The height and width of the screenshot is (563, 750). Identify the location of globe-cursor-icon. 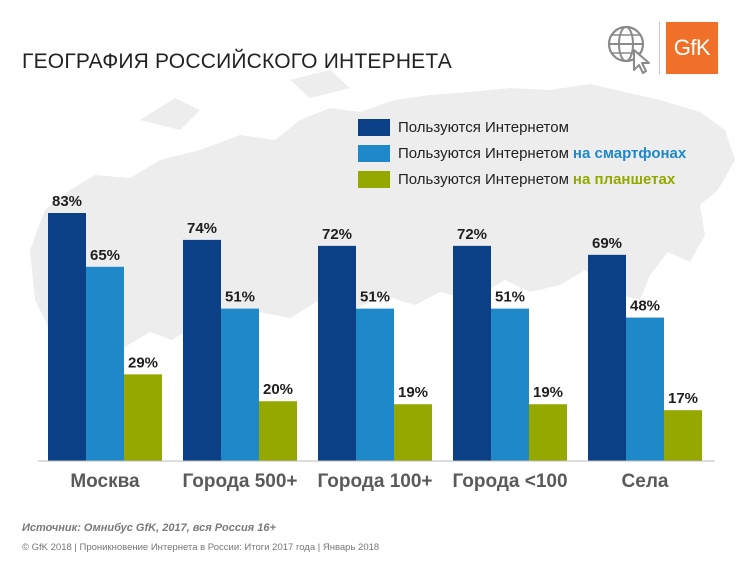
(628, 49).